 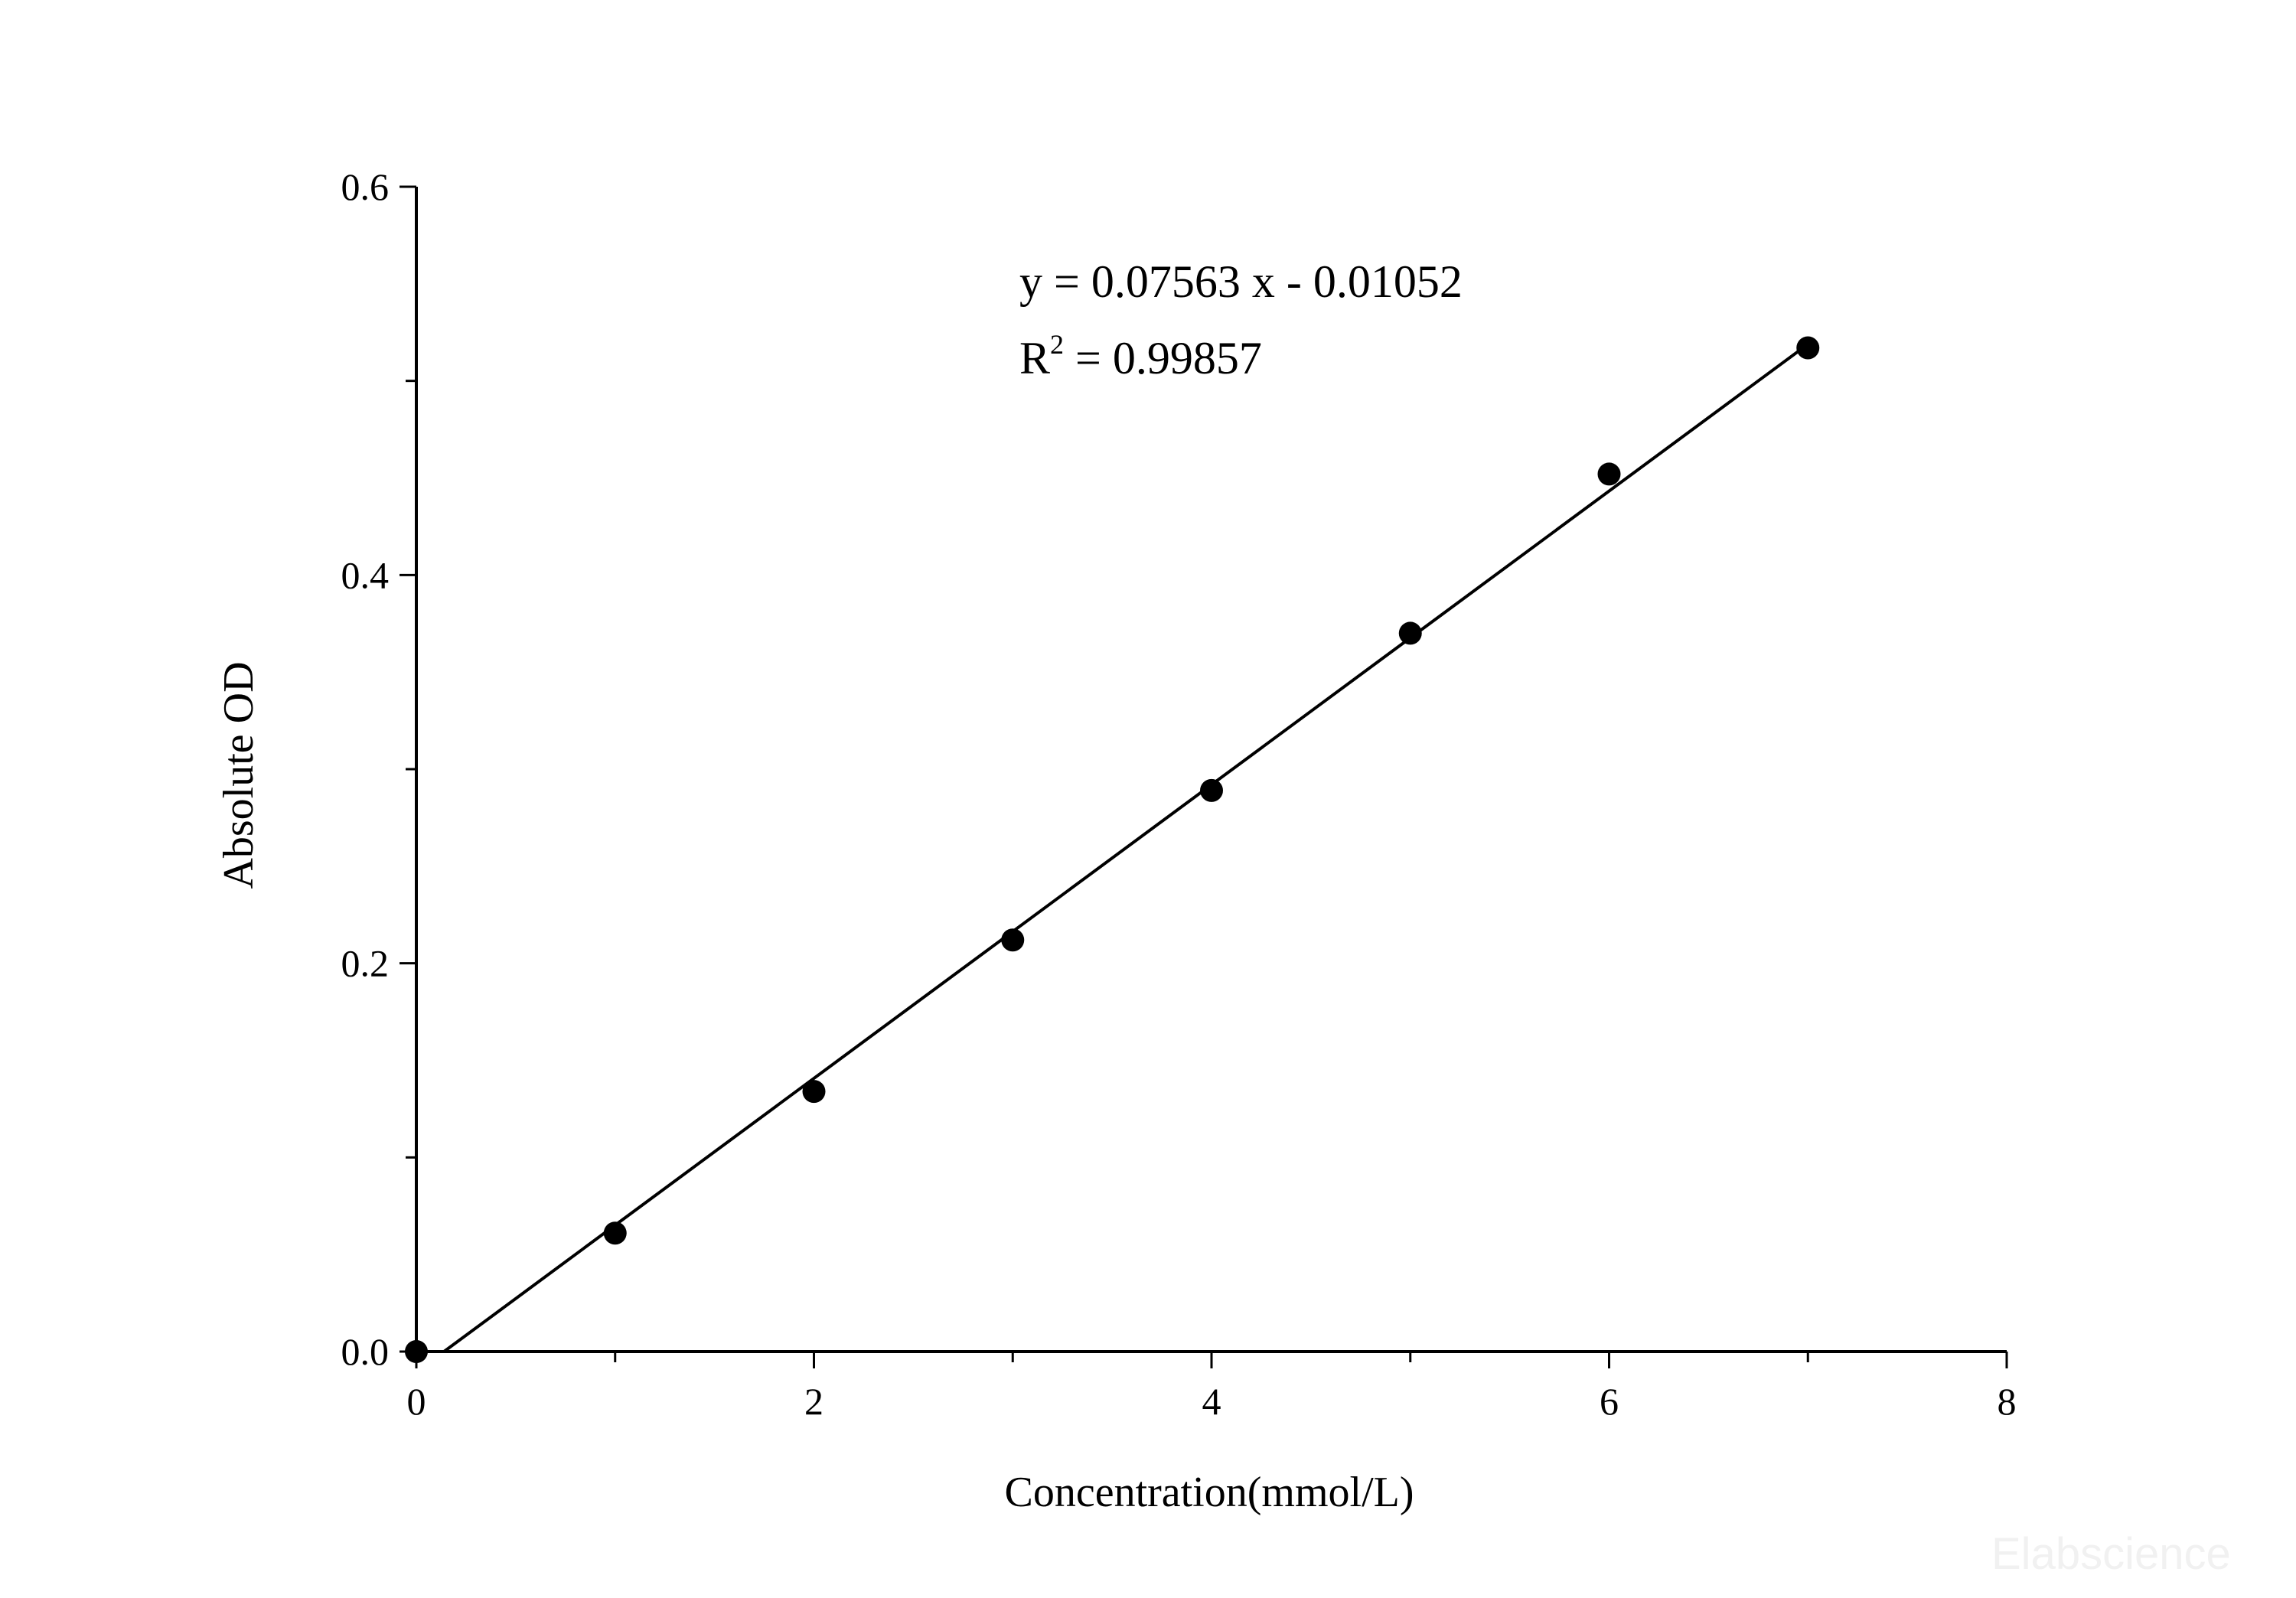 What do you see at coordinates (1241, 282) in the screenshot?
I see `equation-text: y = 0.07563 x - 0.01052` at bounding box center [1241, 282].